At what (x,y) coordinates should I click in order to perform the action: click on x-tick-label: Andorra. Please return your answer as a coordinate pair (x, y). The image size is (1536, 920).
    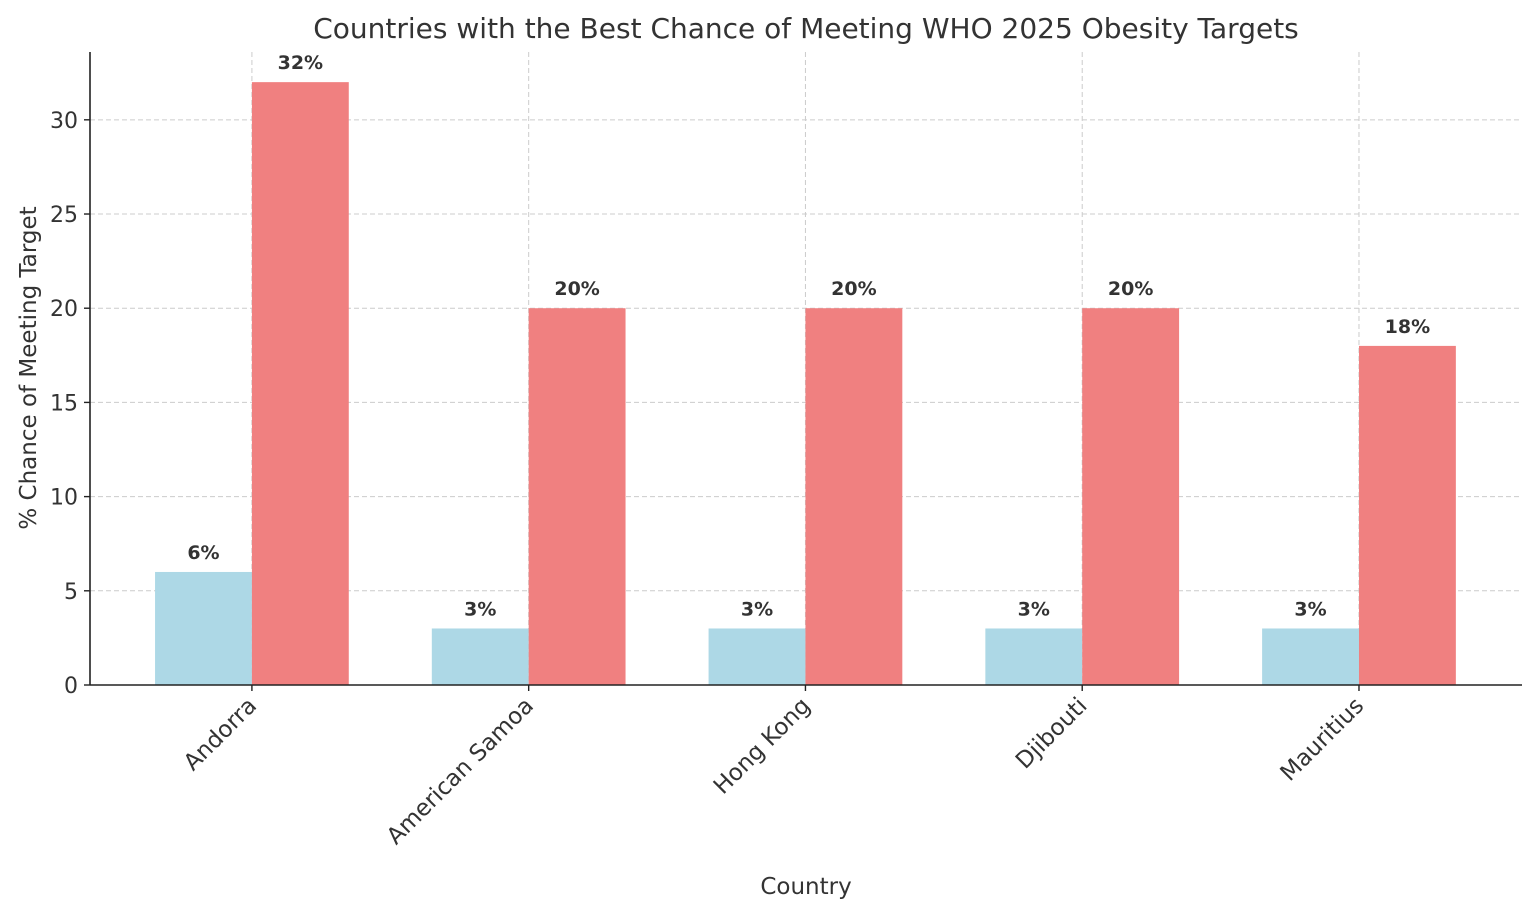
    Looking at the image, I should click on (220, 734).